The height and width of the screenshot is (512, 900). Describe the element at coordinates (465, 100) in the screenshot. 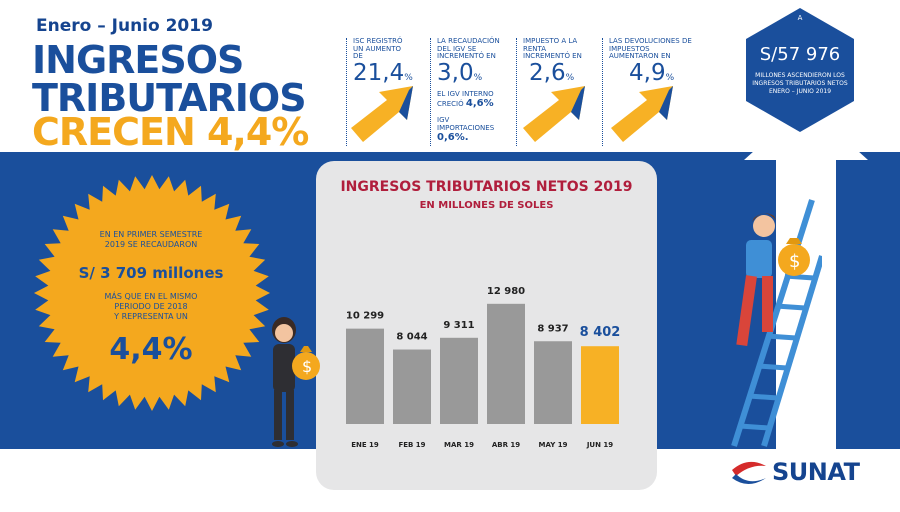

I see `igv-detail-1: EL IGV INTERNO CRECIÓ 4,6%` at that location.